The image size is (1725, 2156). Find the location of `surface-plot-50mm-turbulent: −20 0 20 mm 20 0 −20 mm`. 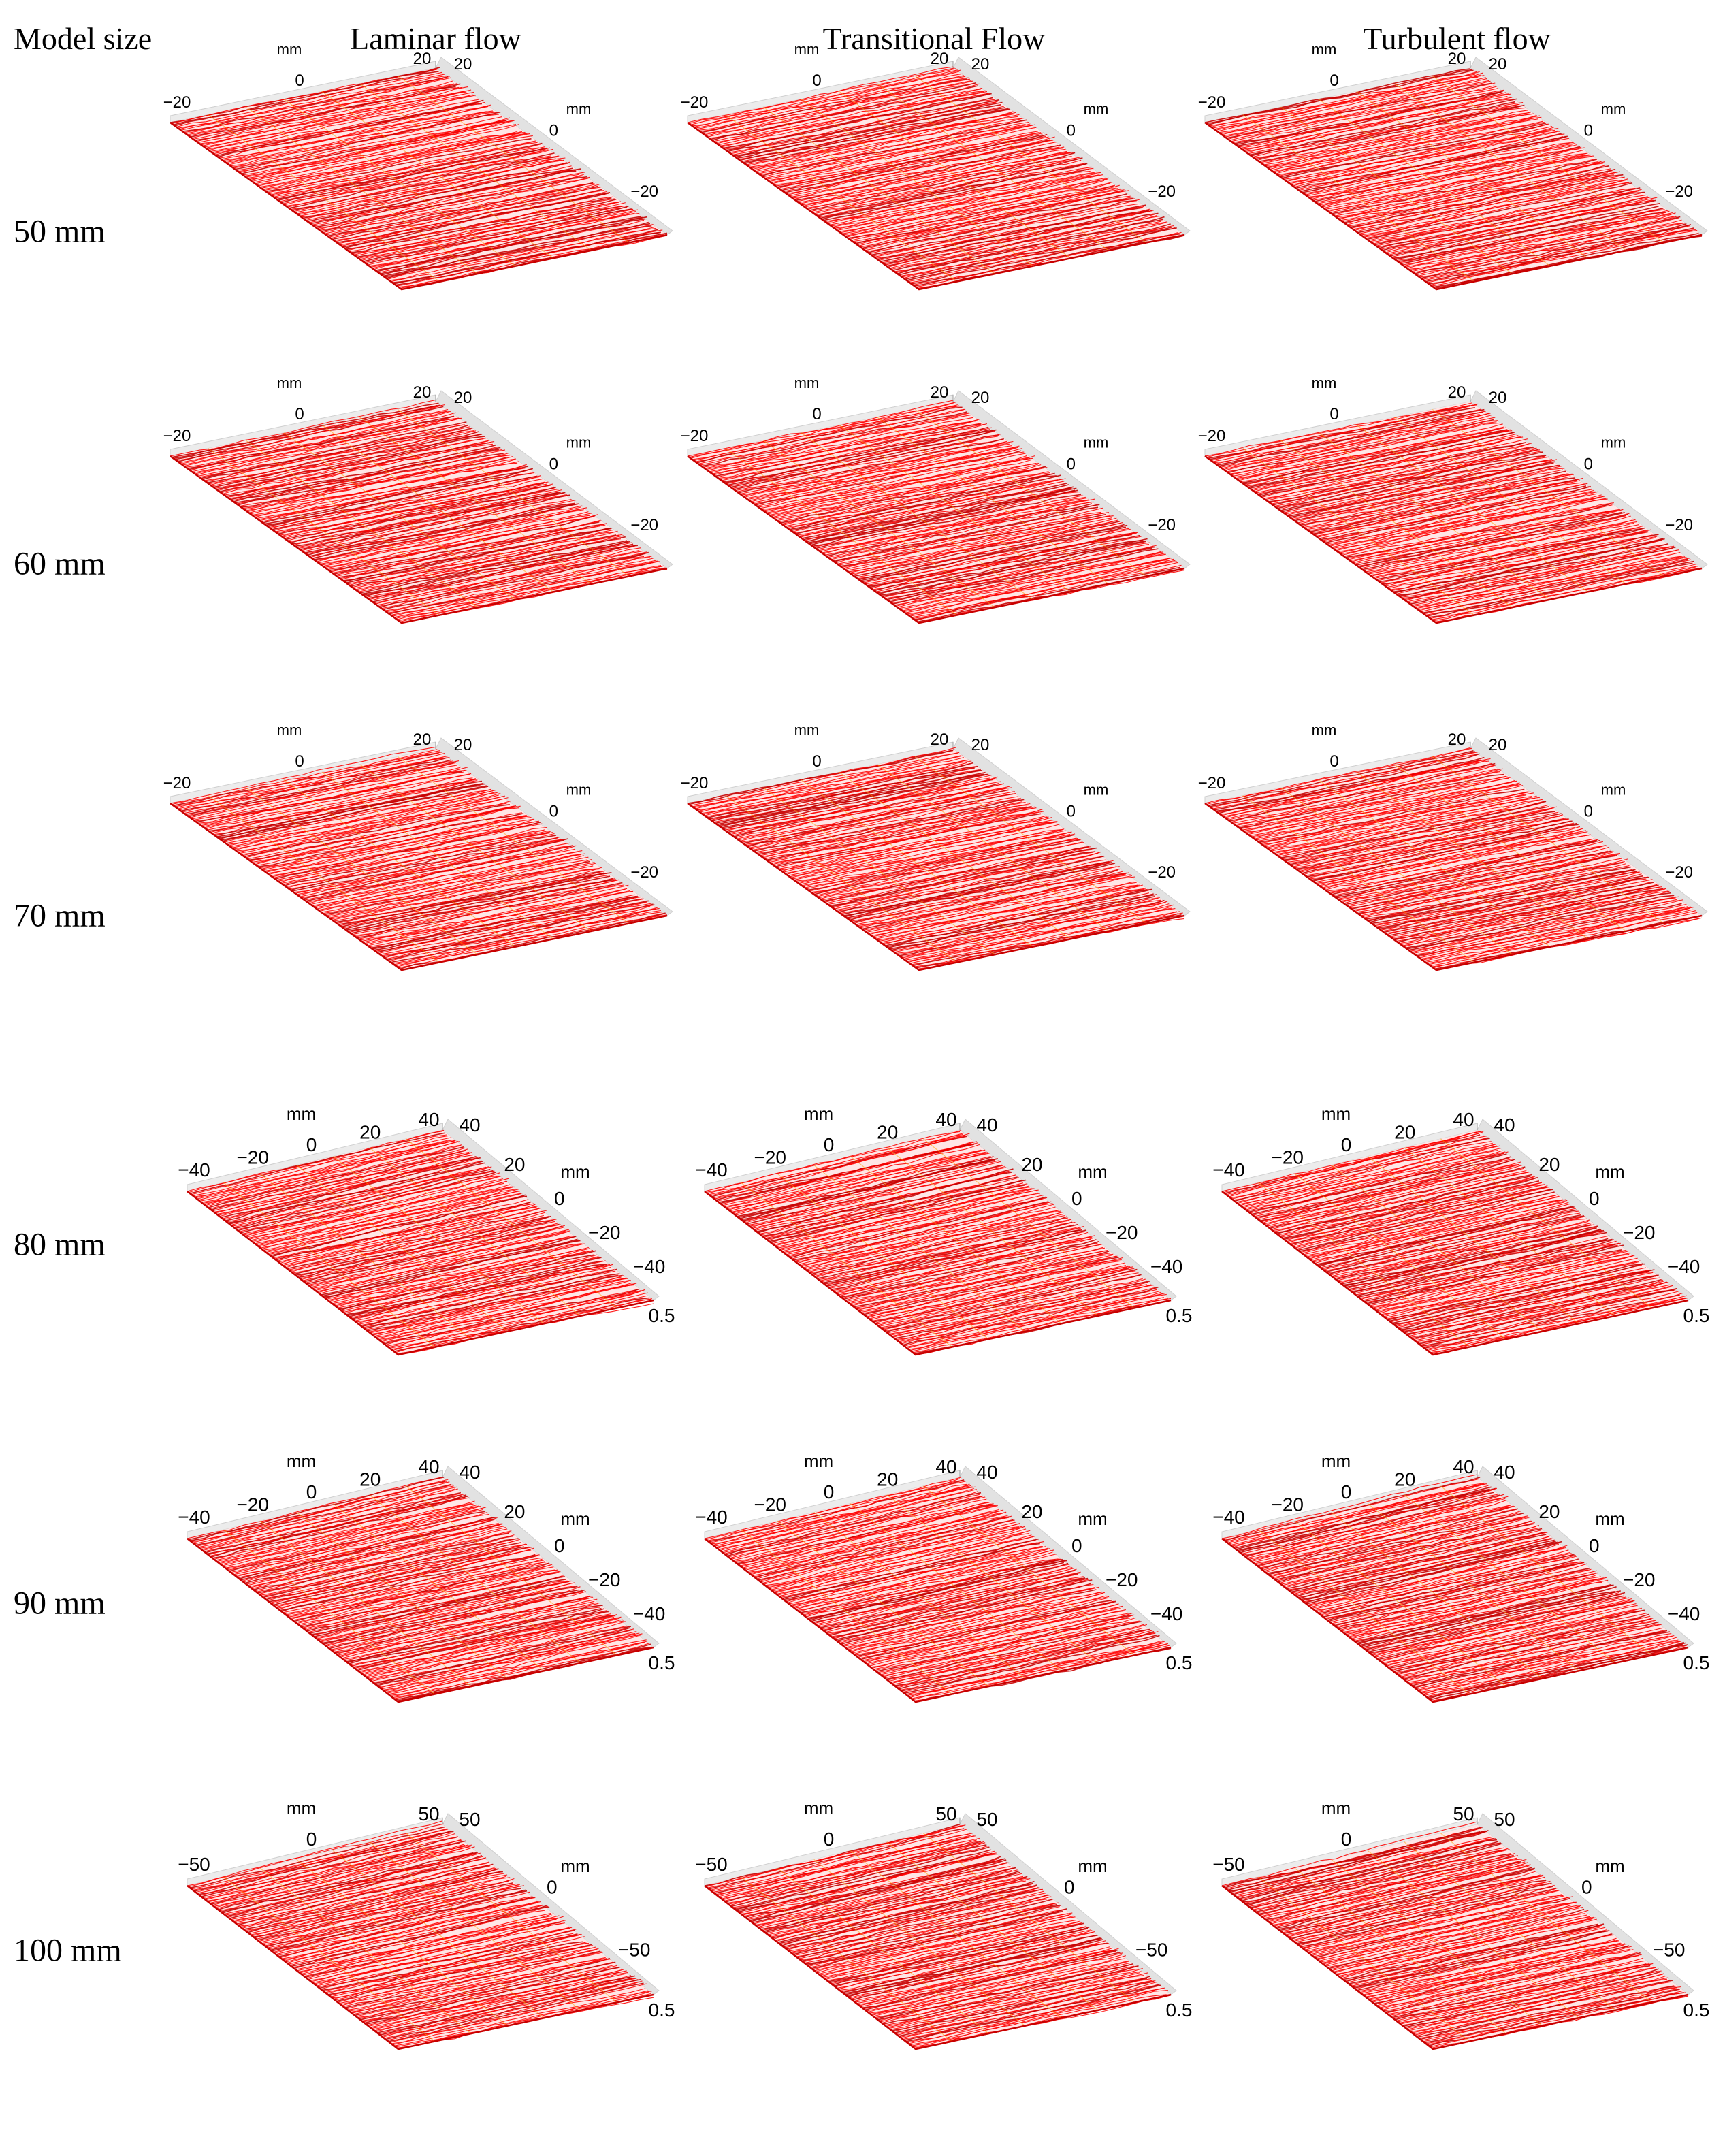

surface-plot-50mm-turbulent: −20 0 20 mm 20 0 −20 mm is located at coordinates (1449, 235).